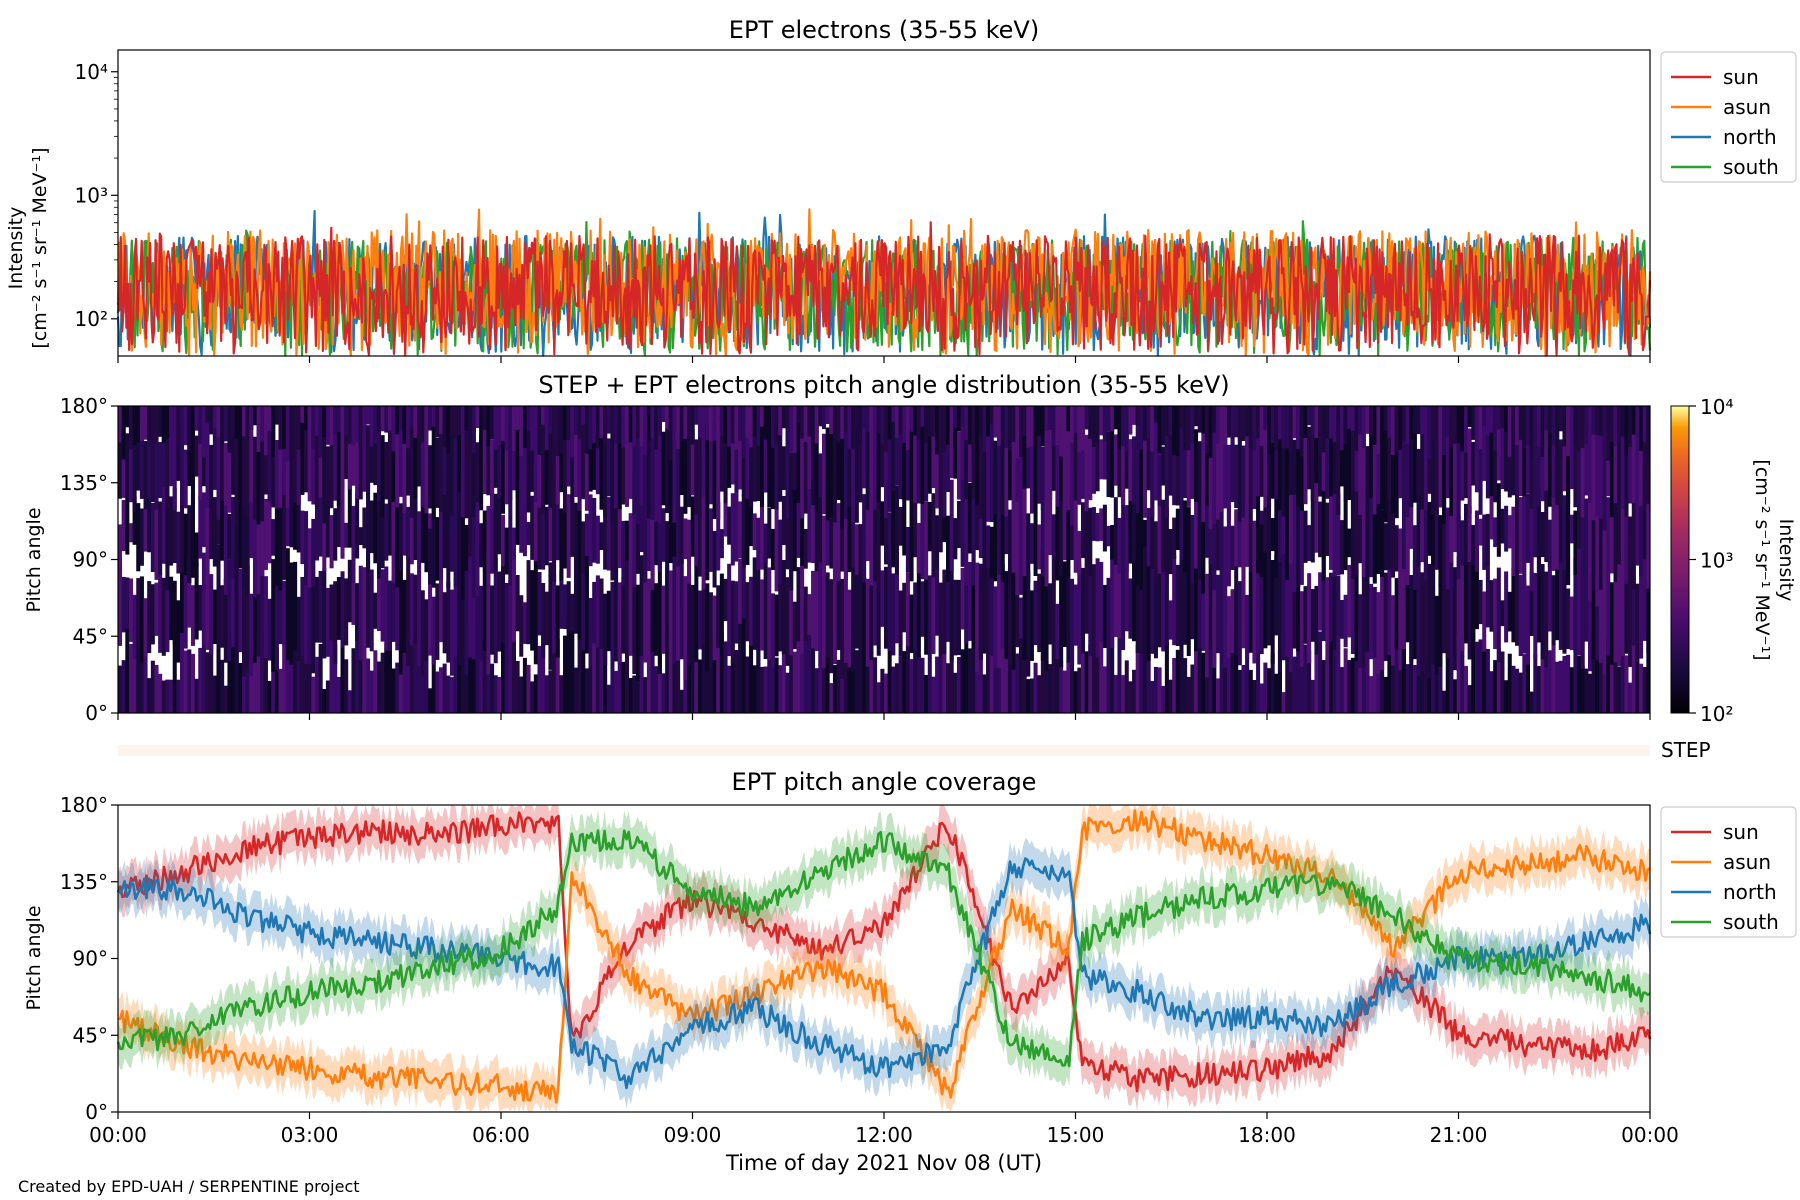 This screenshot has height=1200, width=1800. Describe the element at coordinates (883, 1163) in the screenshot. I see `panel3-xlabel: Time of day 2021 Nov 08 (UT)` at that location.